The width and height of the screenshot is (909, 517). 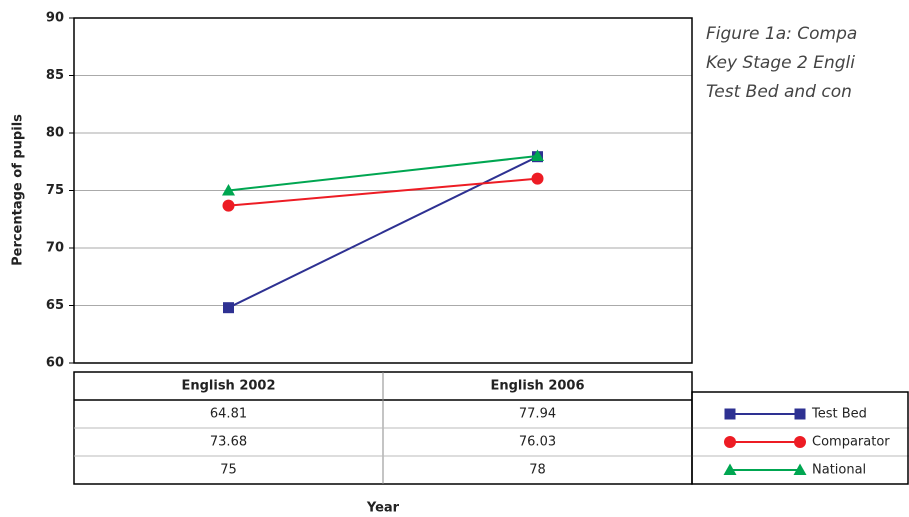 What do you see at coordinates (851, 442) in the screenshot?
I see `legend-label: Comparator` at bounding box center [851, 442].